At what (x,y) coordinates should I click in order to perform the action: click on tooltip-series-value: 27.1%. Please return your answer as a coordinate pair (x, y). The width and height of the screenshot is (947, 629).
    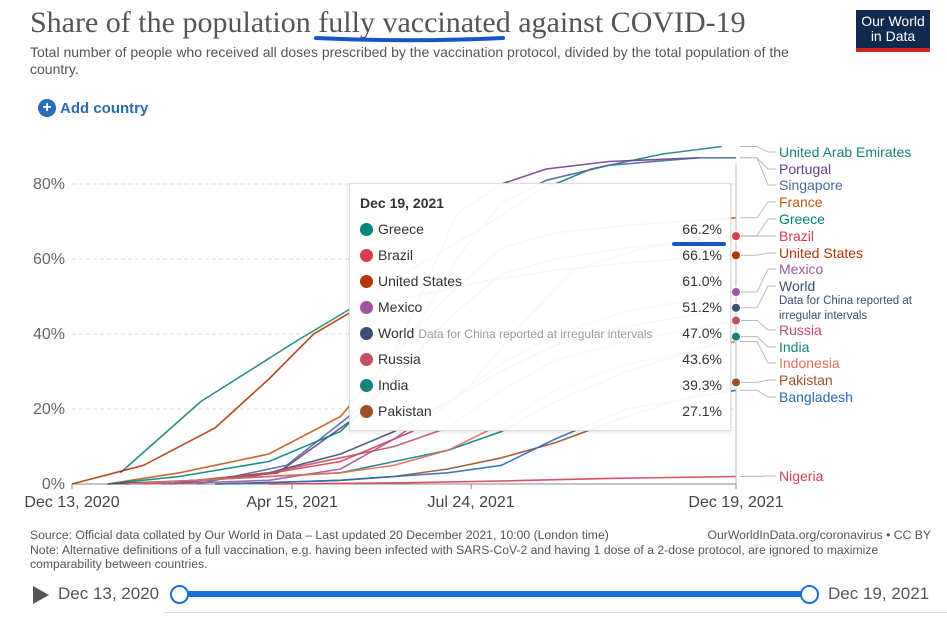
    Looking at the image, I should click on (702, 411).